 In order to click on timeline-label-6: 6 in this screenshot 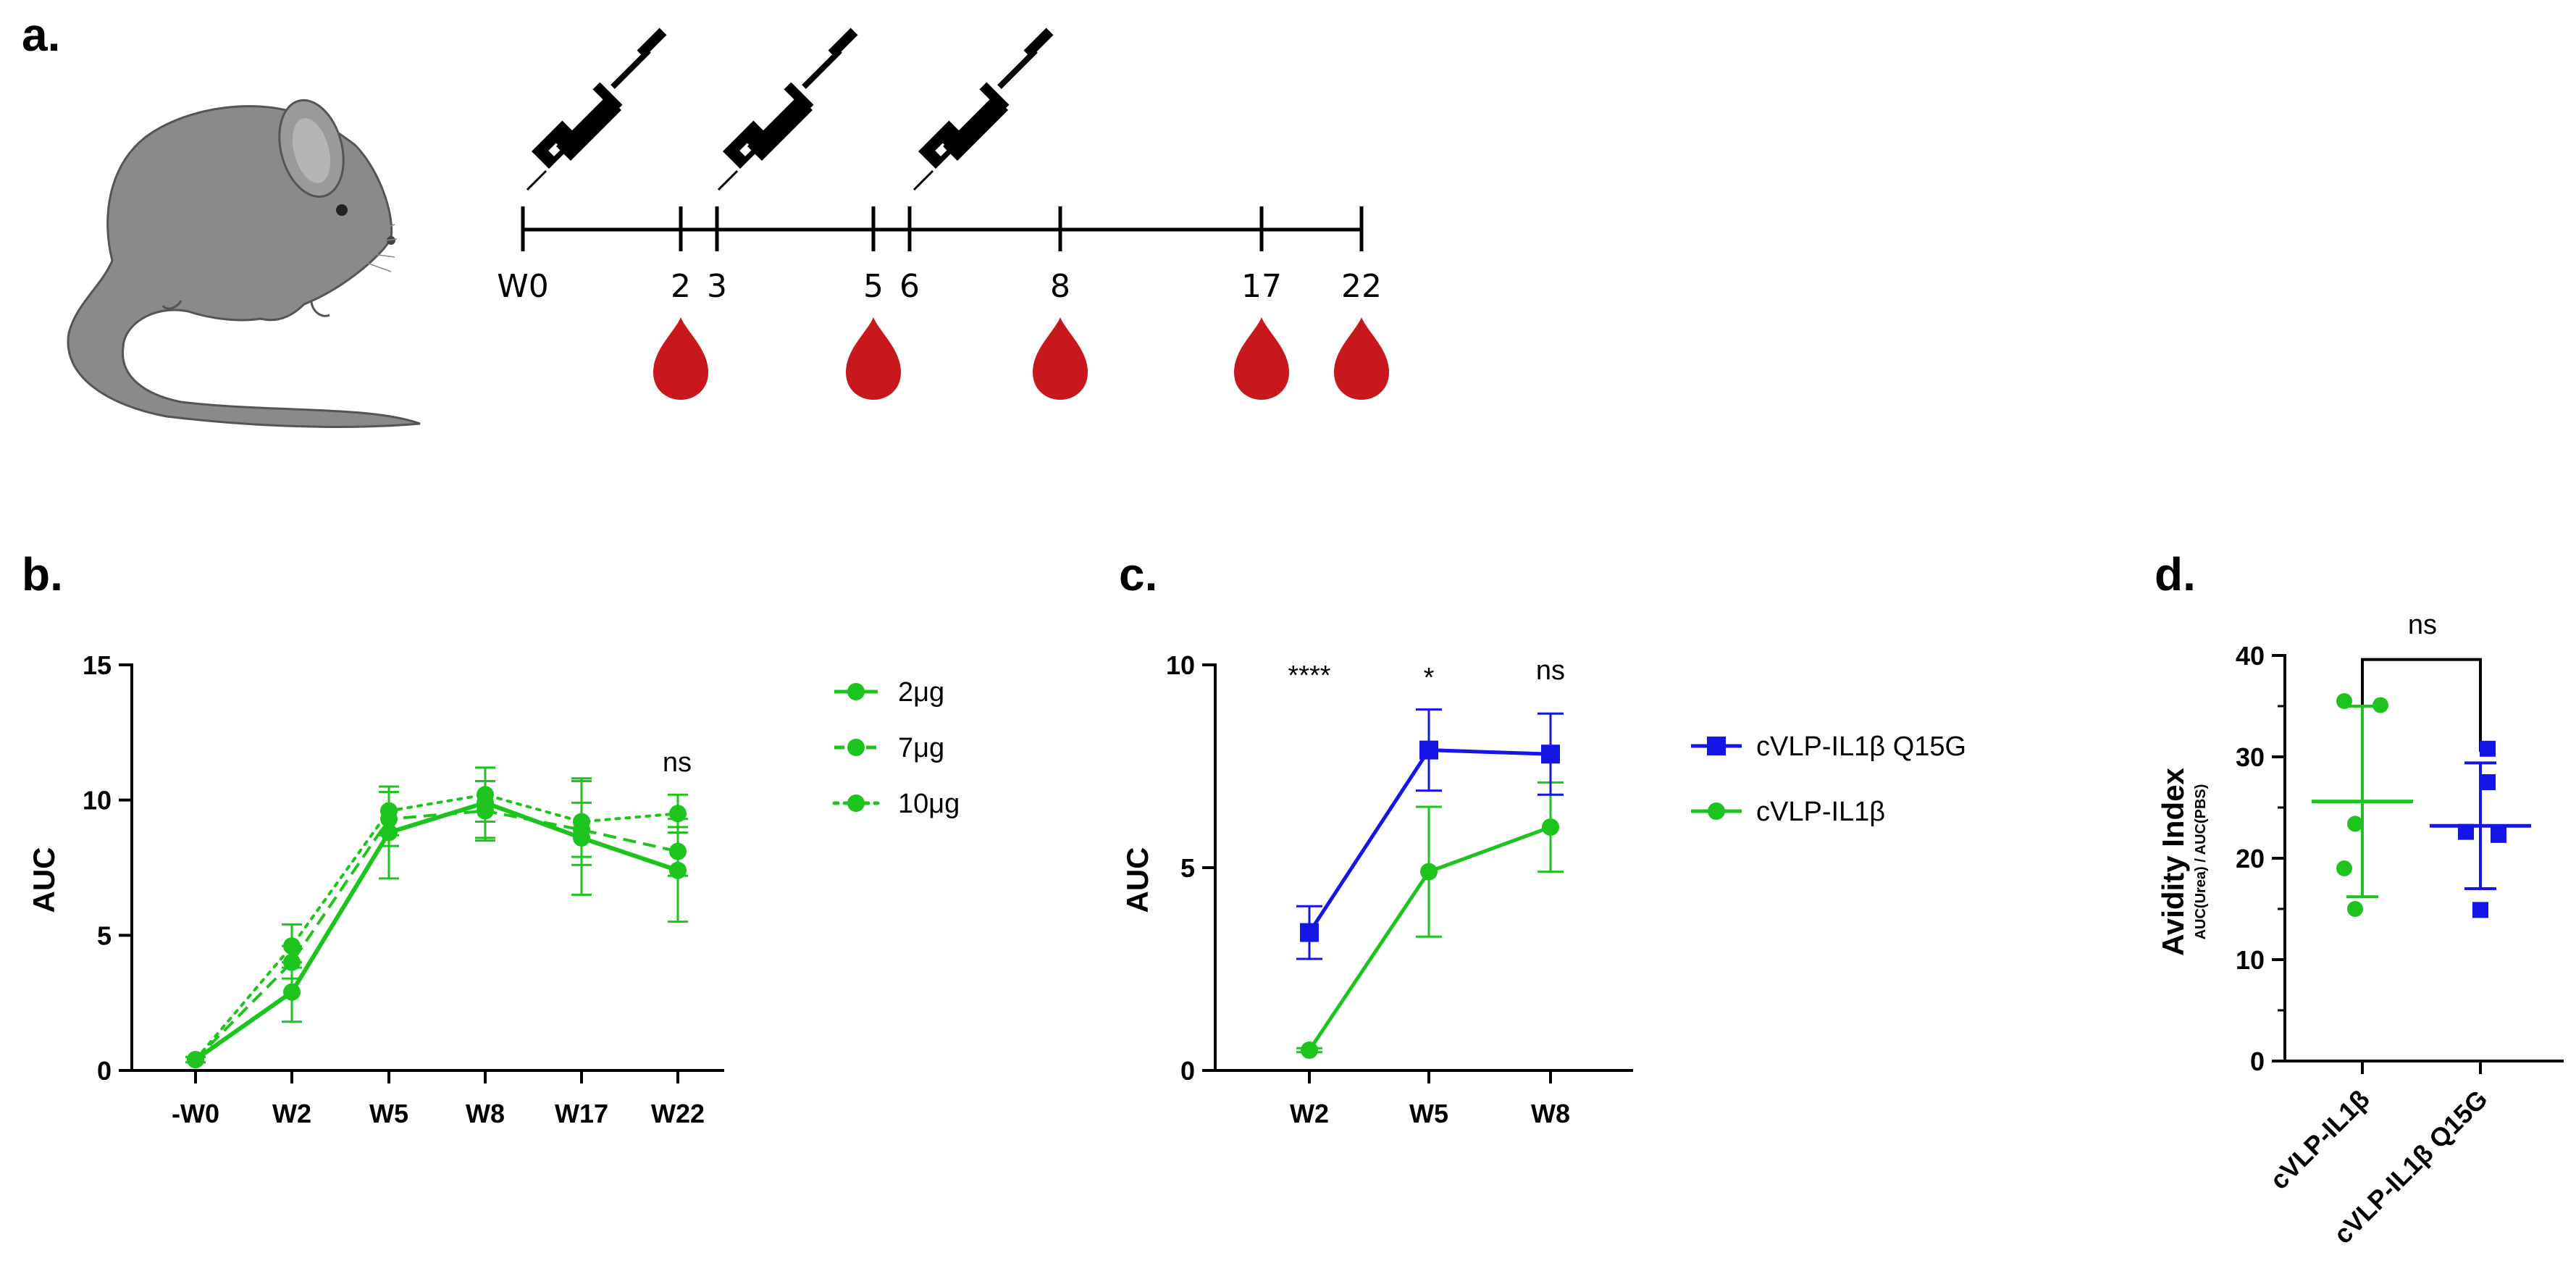, I will do `click(909, 286)`.